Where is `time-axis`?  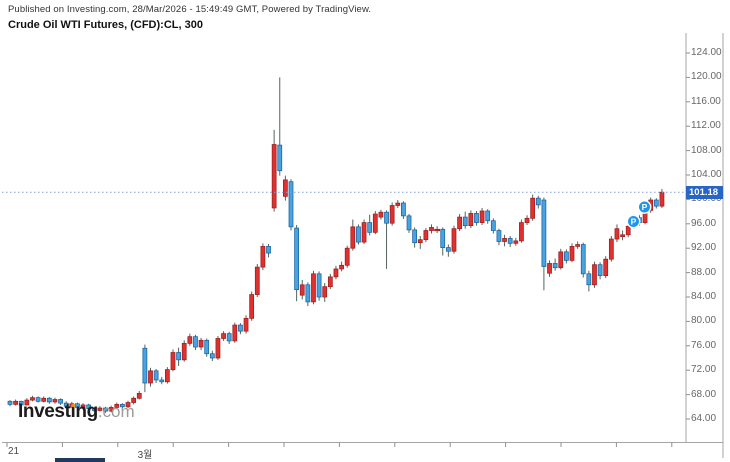
time-axis is located at coordinates (361, 452).